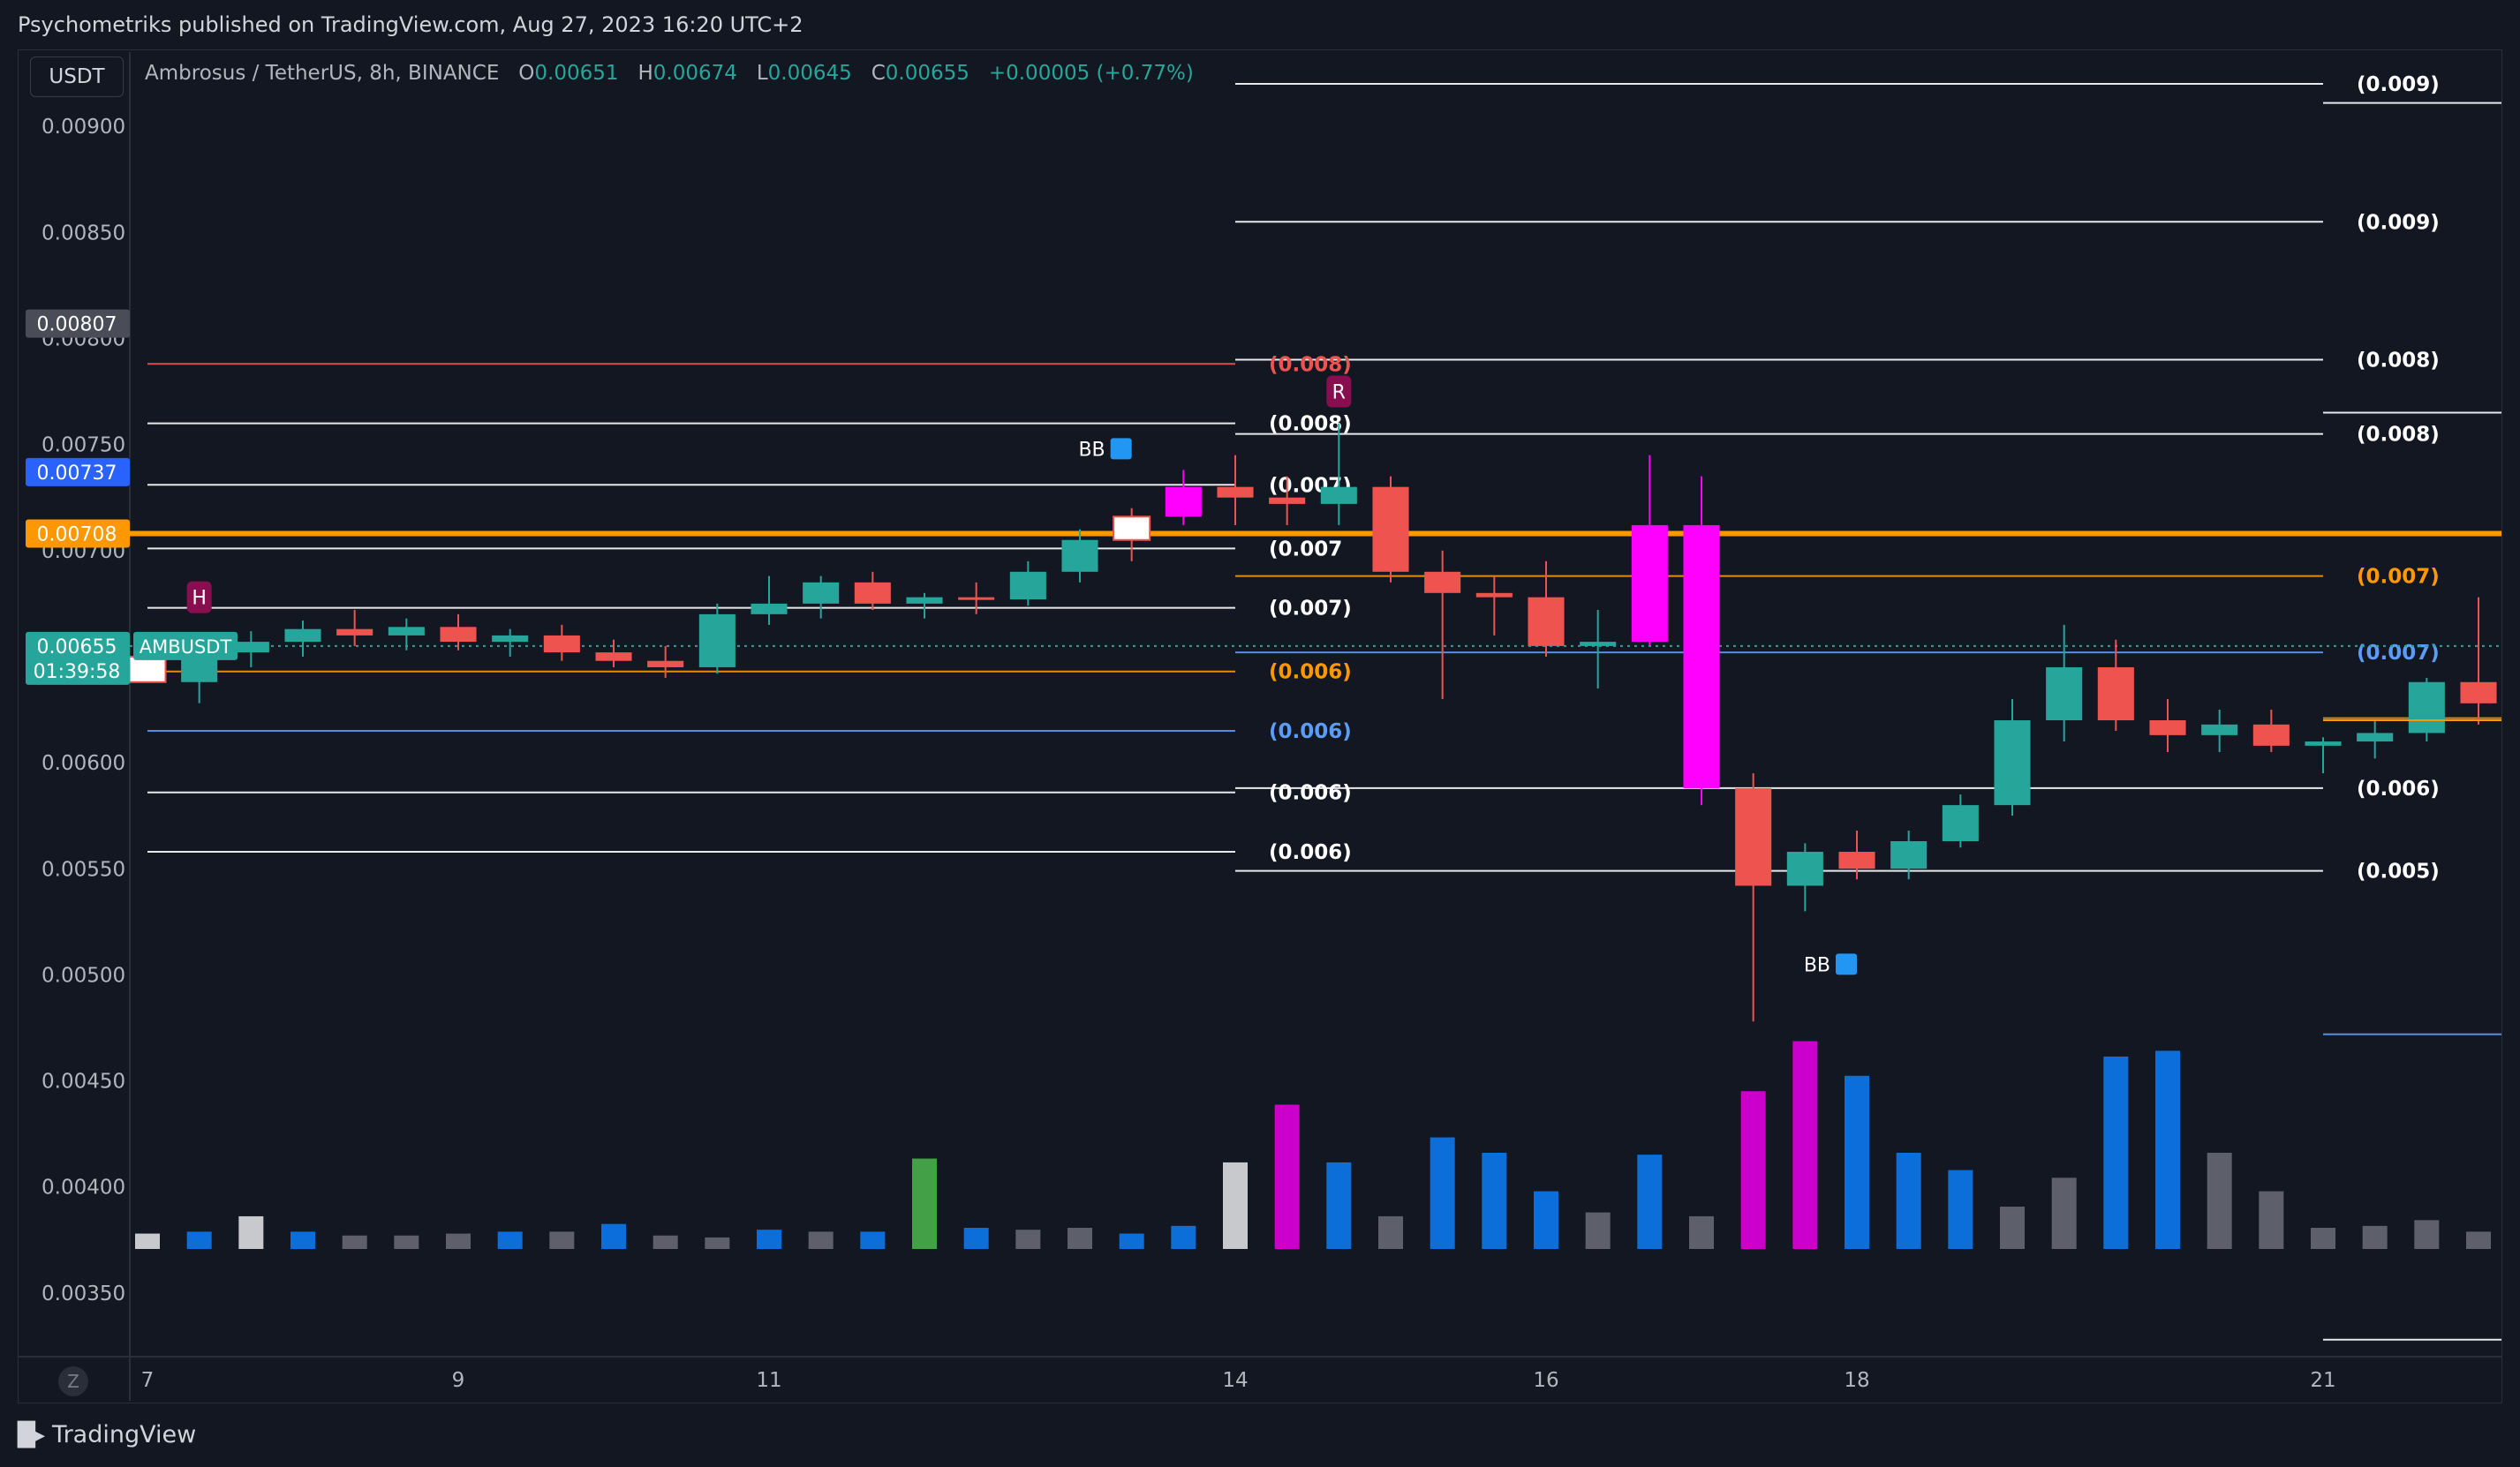 The image size is (2520, 1467). I want to click on y-tick-label: 0.00550, so click(83, 869).